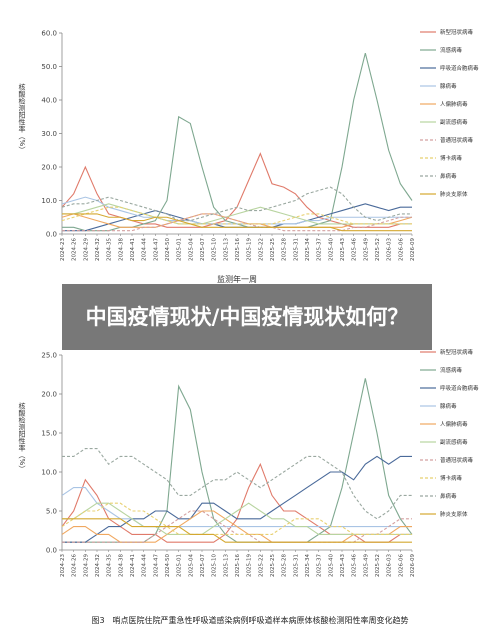  I want to click on x-tick-label: 2025-16, so click(238, 565).